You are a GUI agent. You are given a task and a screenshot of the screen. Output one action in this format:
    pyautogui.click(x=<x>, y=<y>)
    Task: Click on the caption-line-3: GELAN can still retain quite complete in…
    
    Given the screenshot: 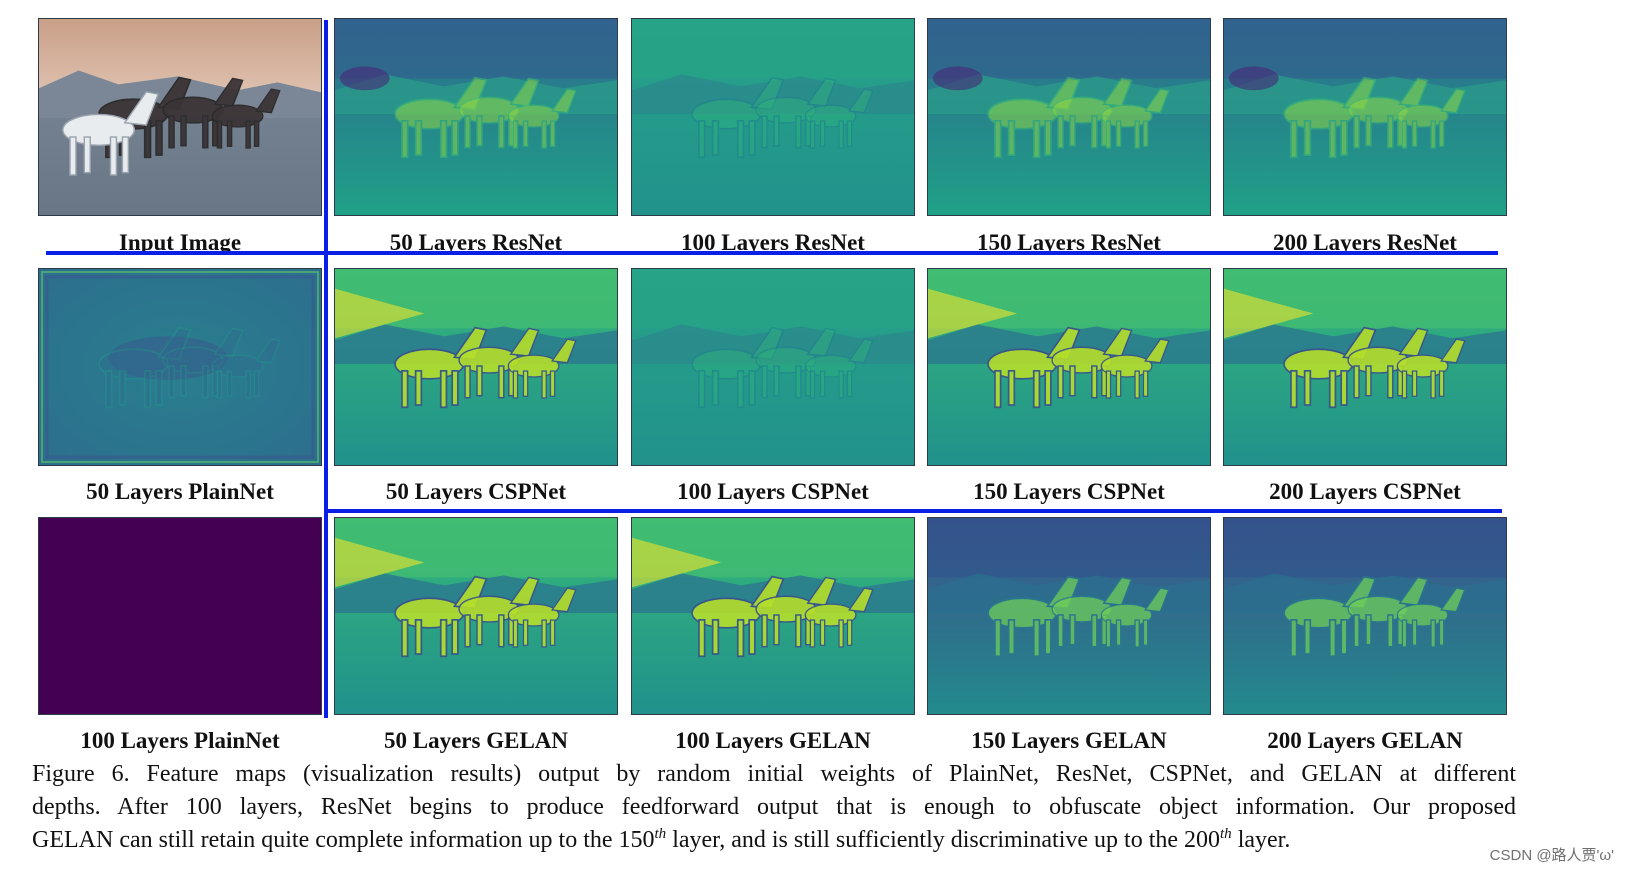 What is the action you would take?
    pyautogui.click(x=774, y=840)
    